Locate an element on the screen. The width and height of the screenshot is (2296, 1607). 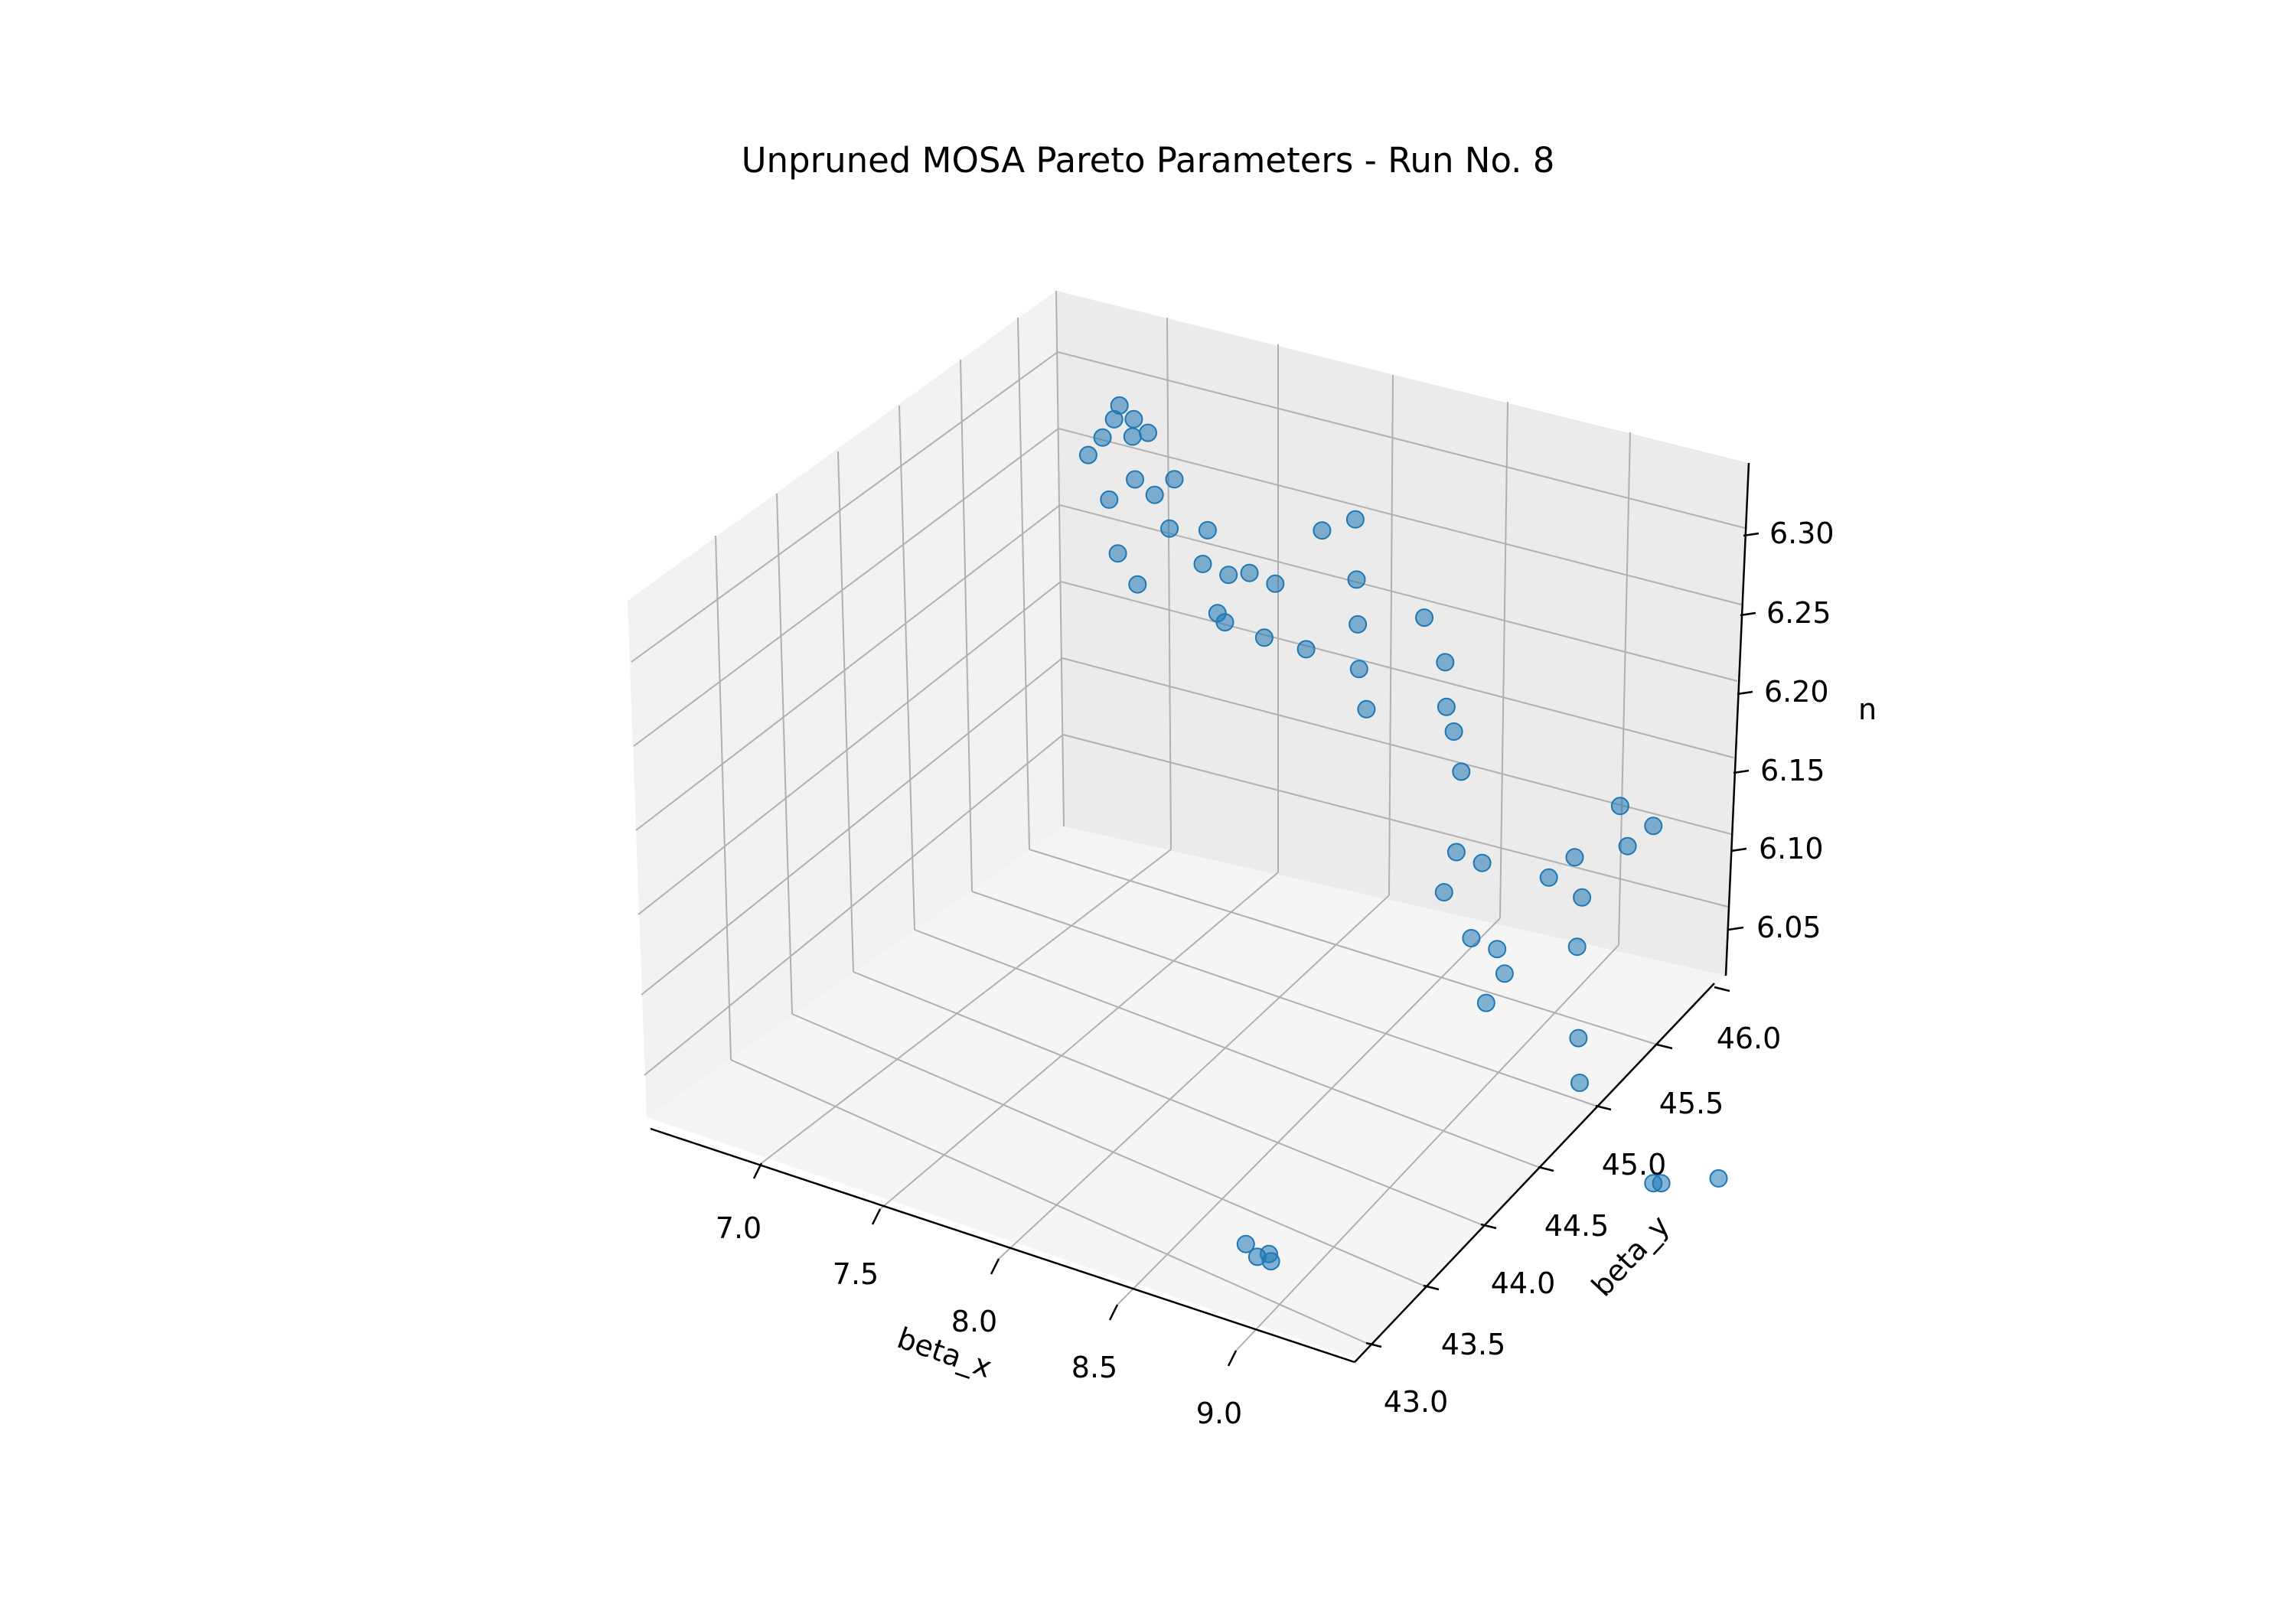
y-tick-label: 44.5 is located at coordinates (1576, 1226).